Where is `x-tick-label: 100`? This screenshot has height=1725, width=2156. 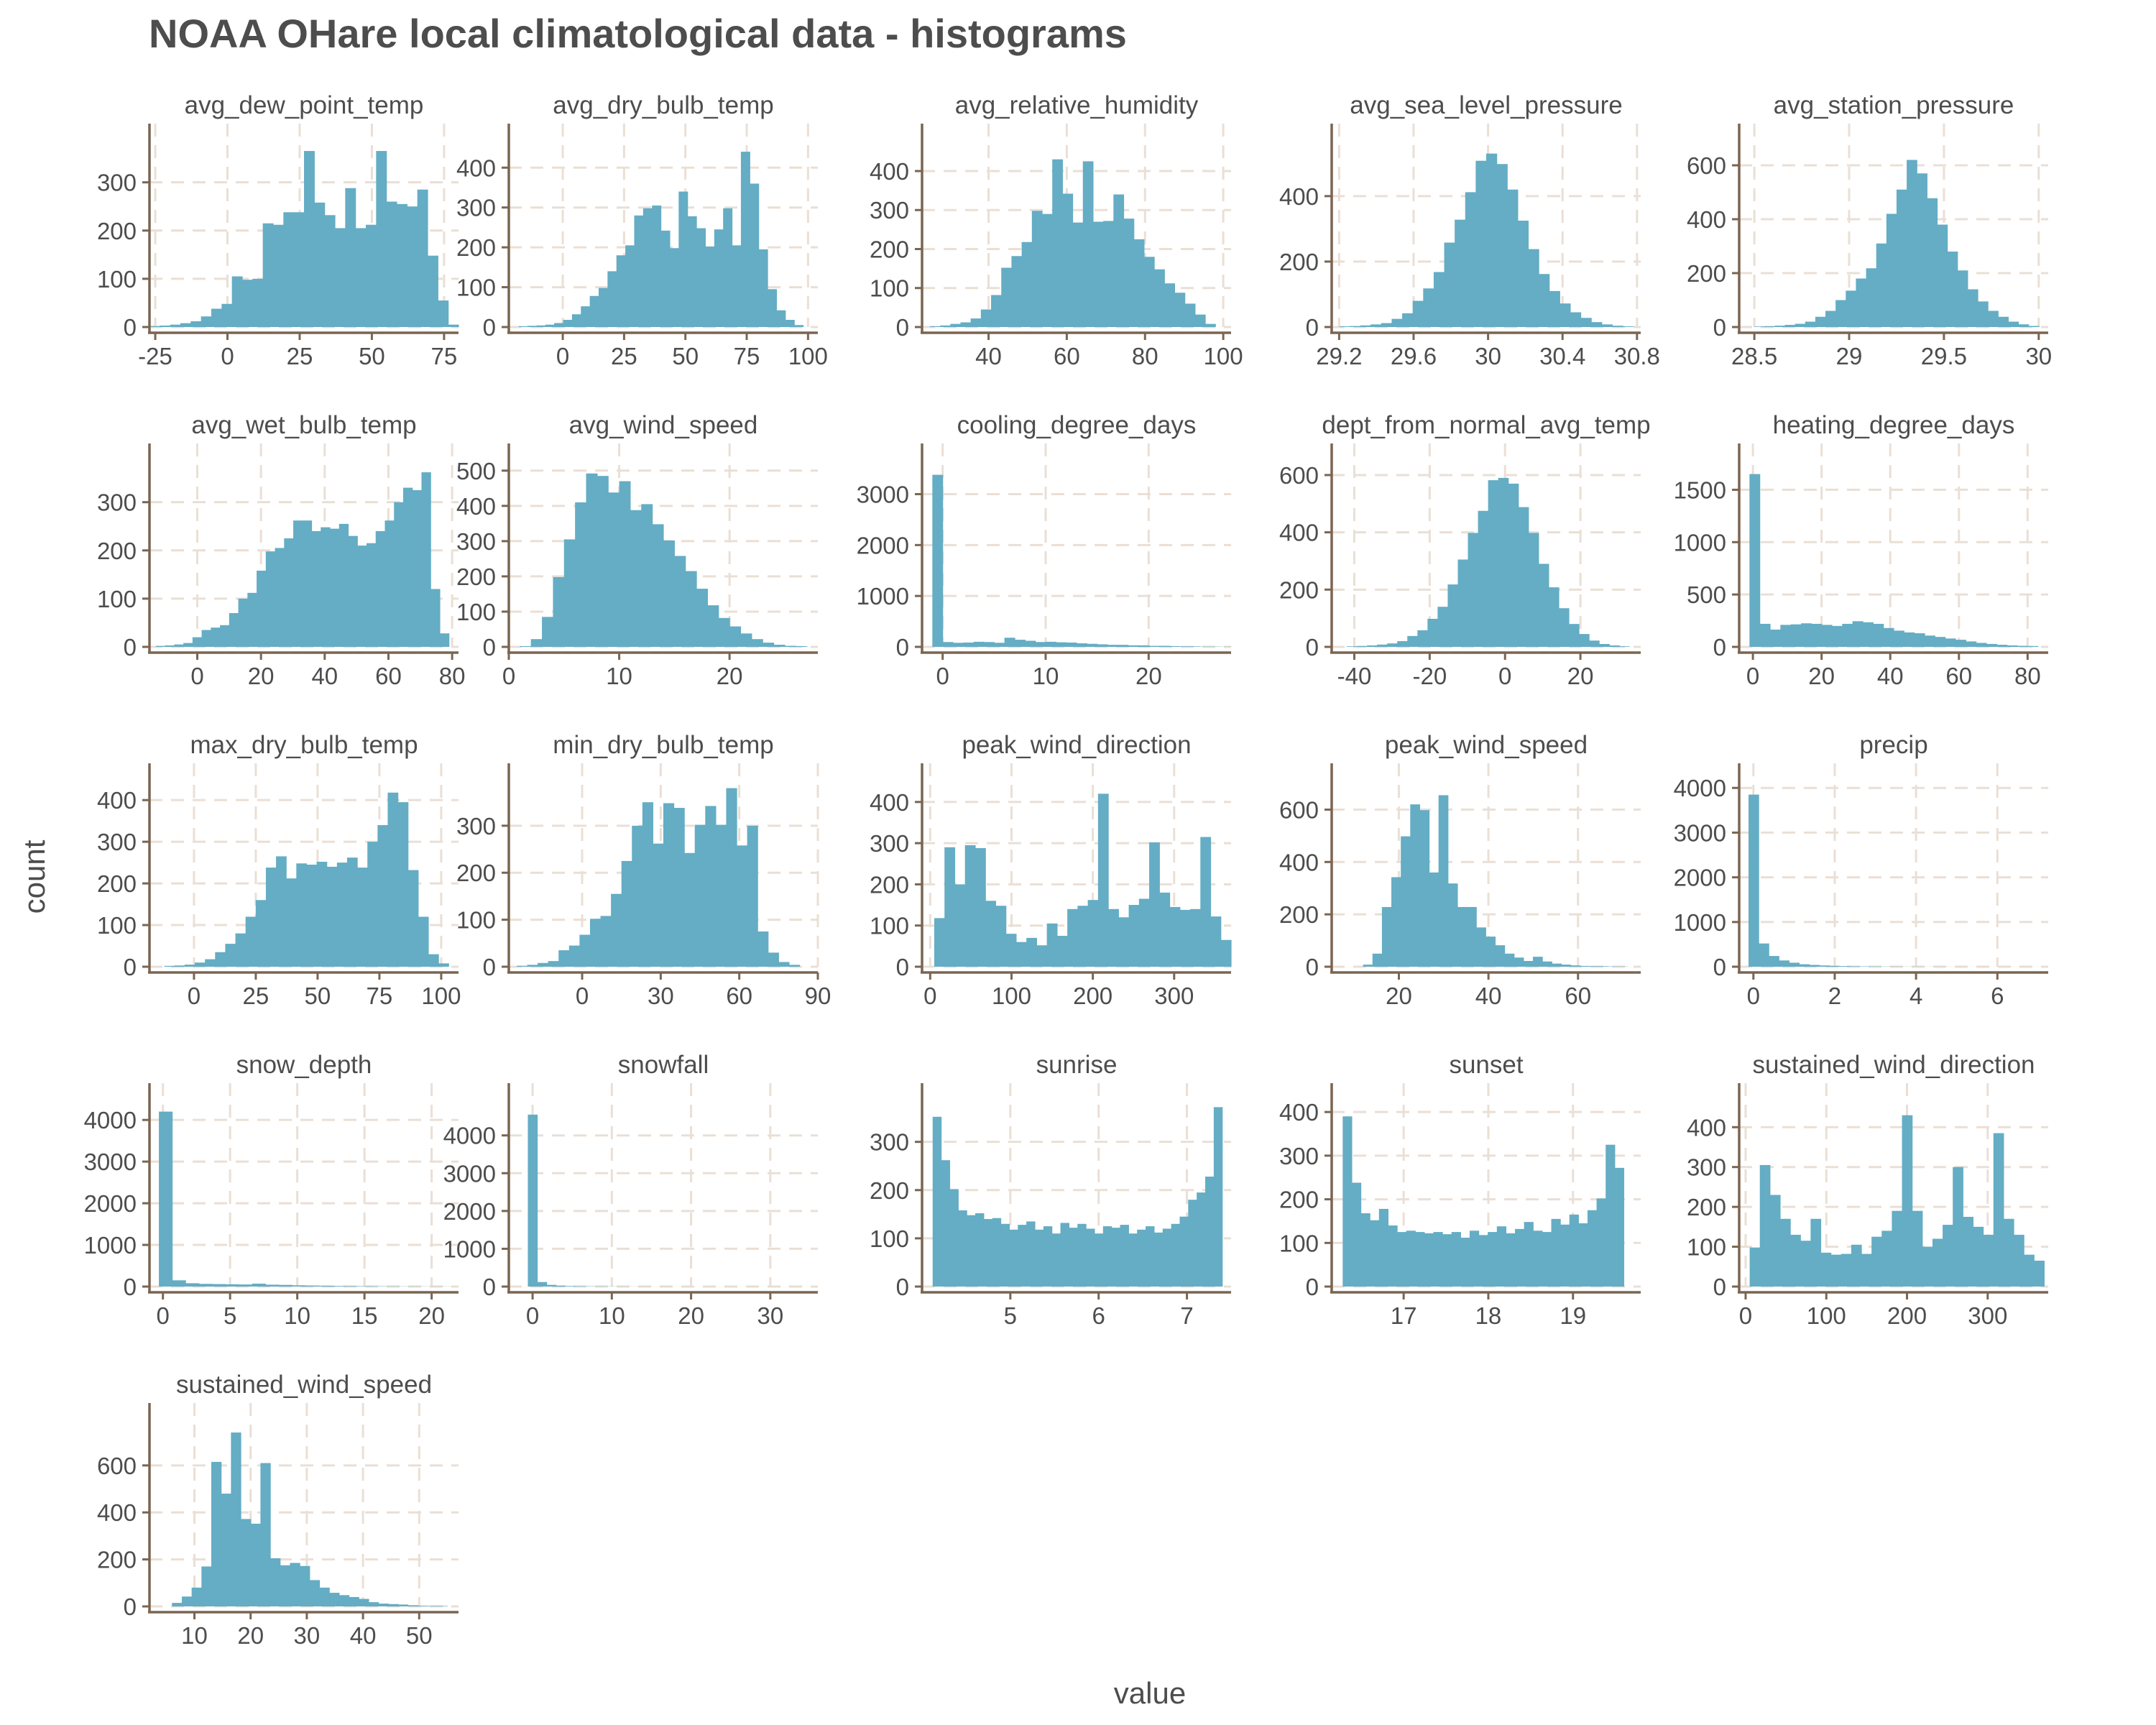 x-tick-label: 100 is located at coordinates (441, 996).